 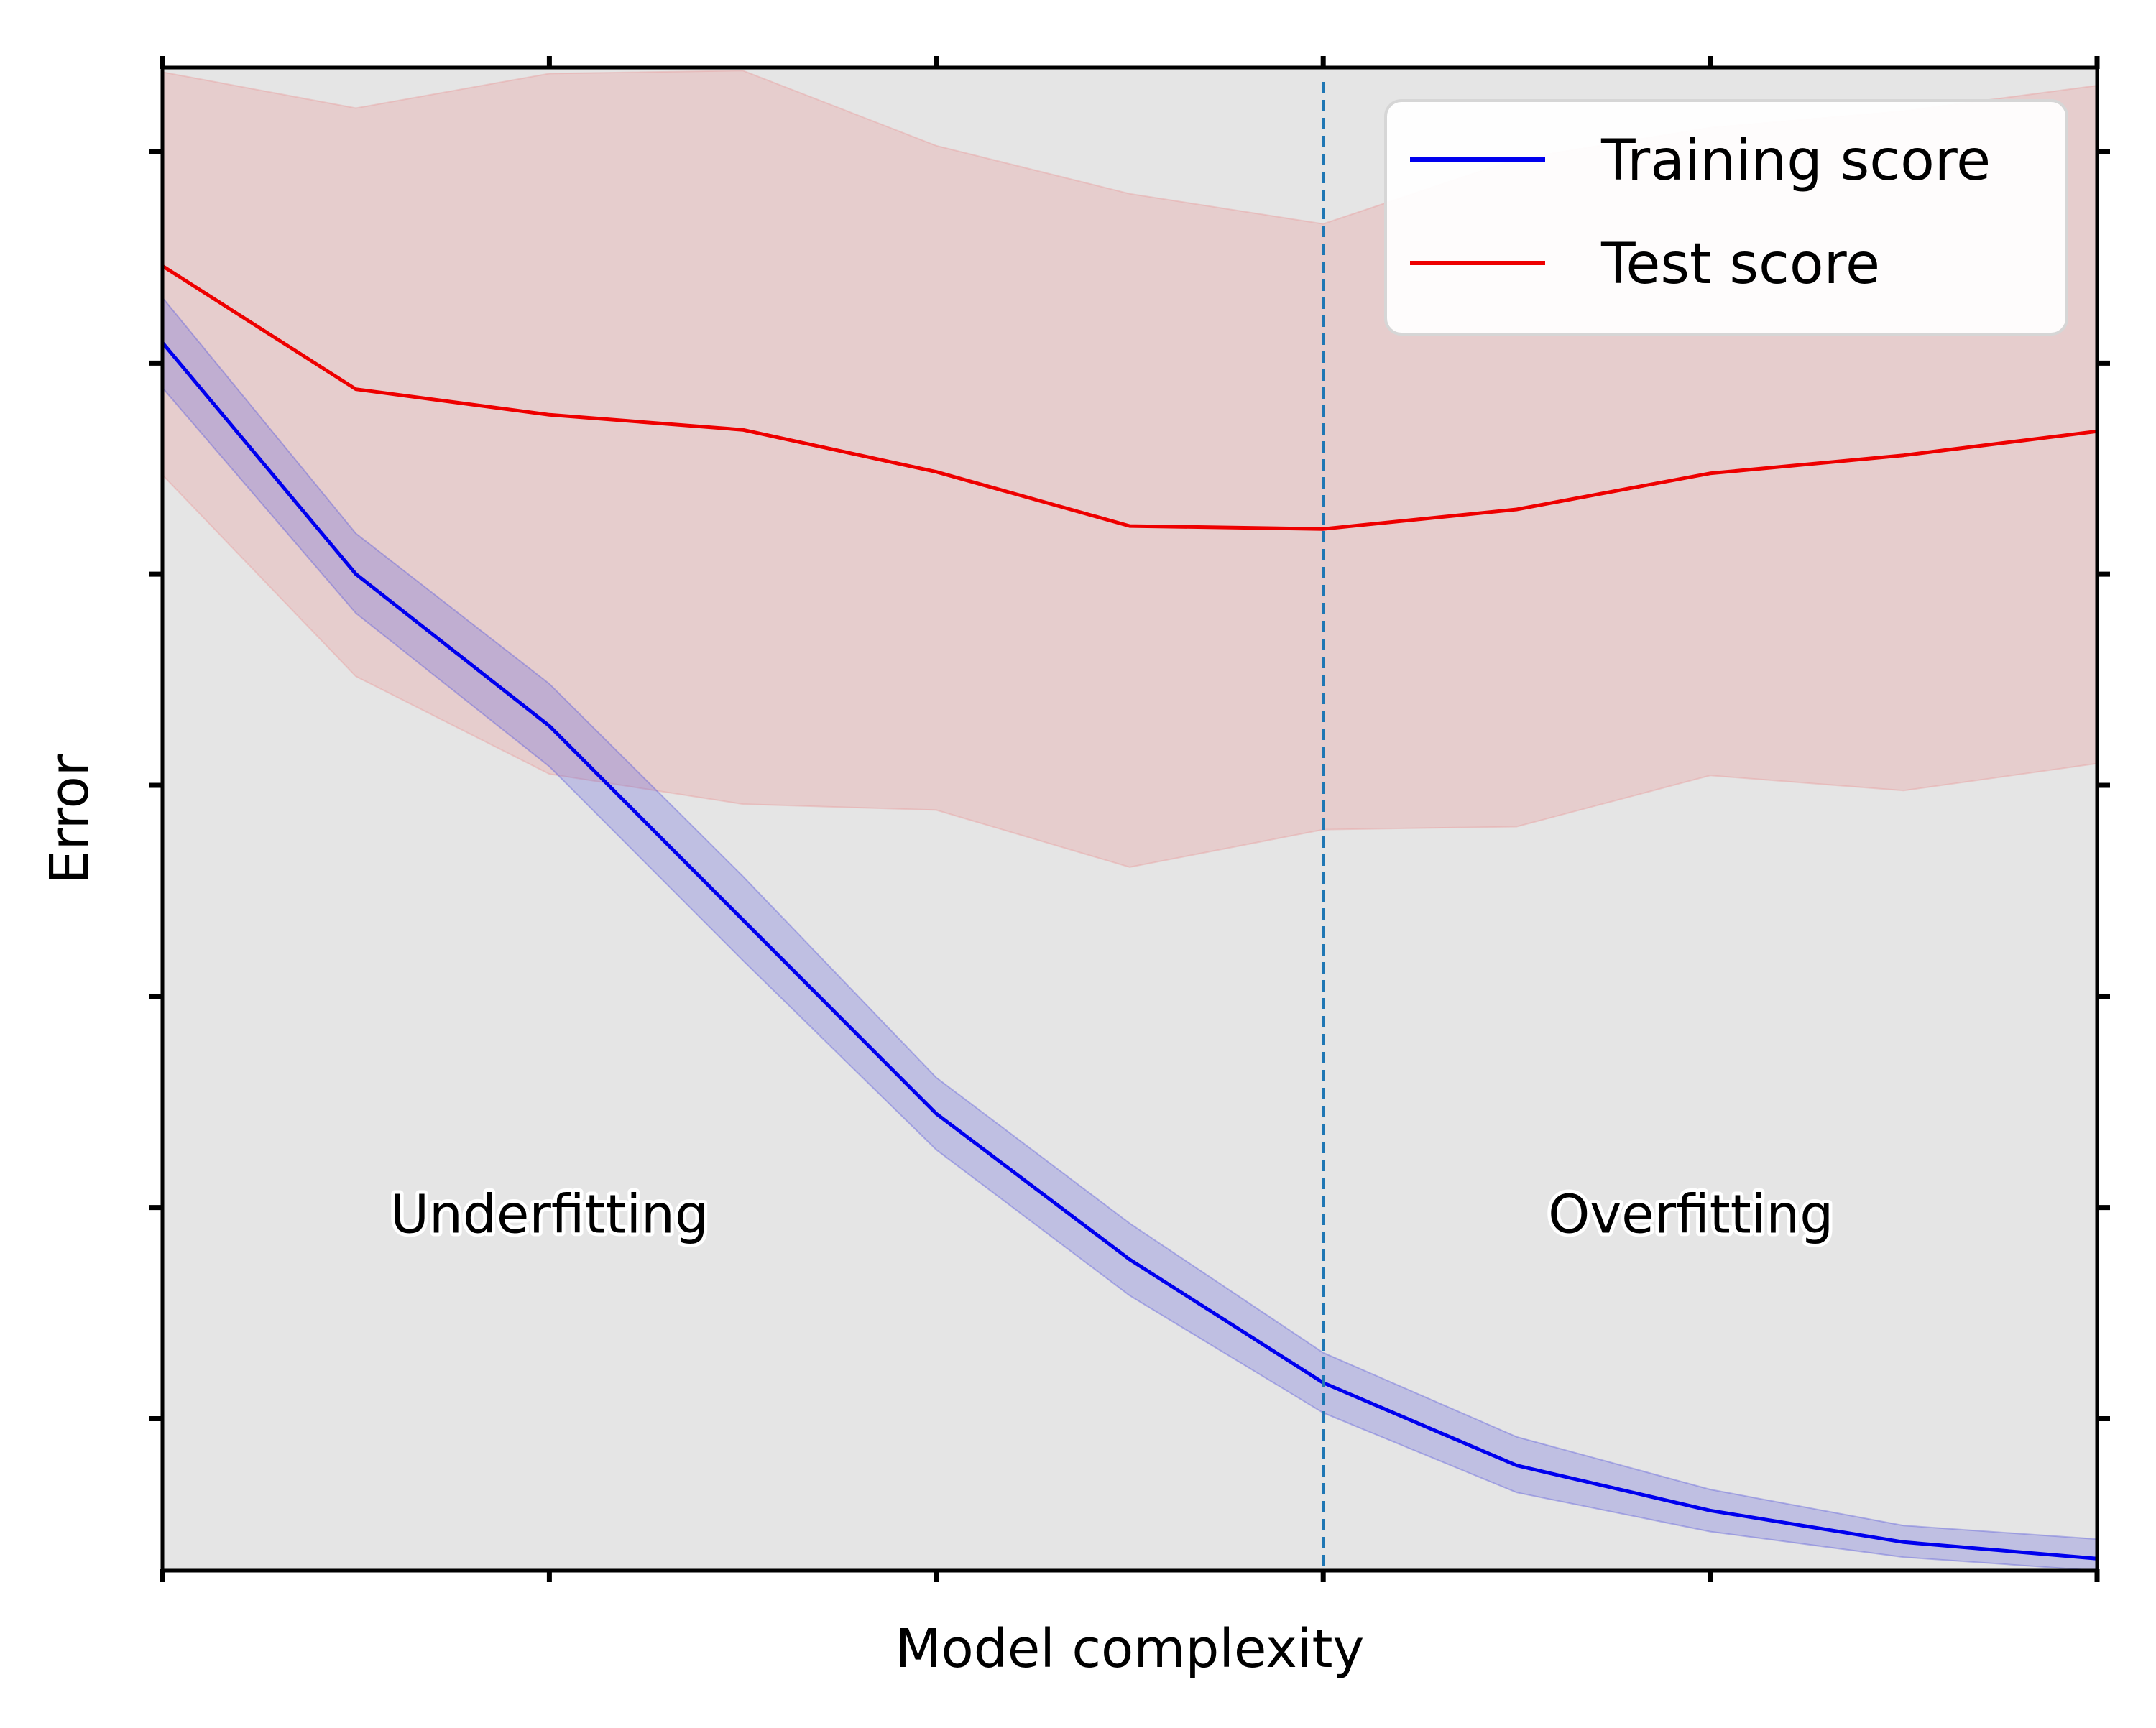 What do you see at coordinates (1130, 1649) in the screenshot?
I see `x-axis-label: Model complexity` at bounding box center [1130, 1649].